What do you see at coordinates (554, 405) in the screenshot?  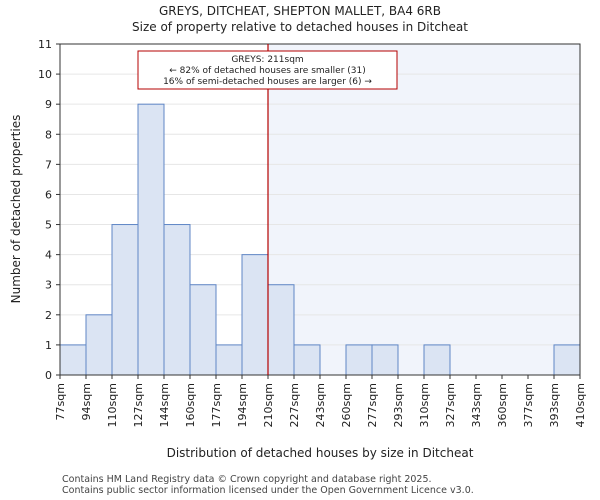 I see `x-tick-label: 393sqm` at bounding box center [554, 405].